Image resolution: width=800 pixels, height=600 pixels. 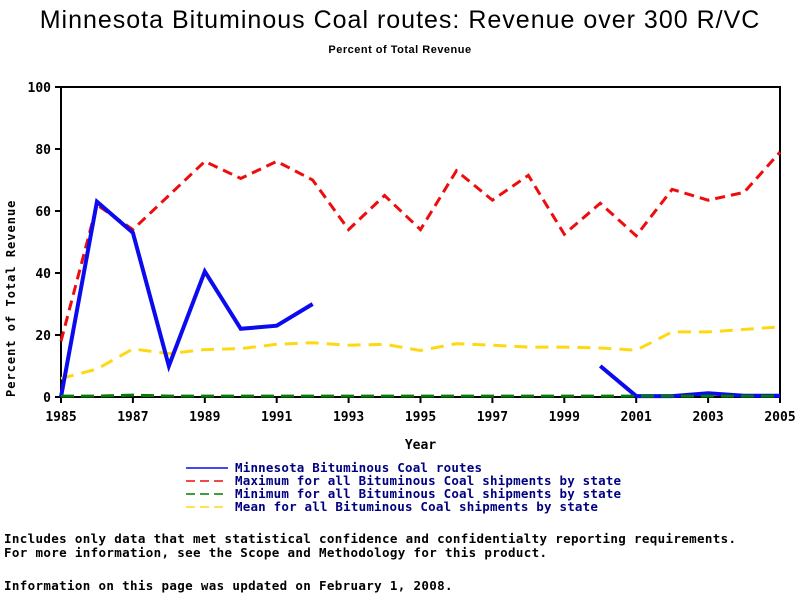 What do you see at coordinates (492, 417) in the screenshot?
I see `x-tick-label: 1997` at bounding box center [492, 417].